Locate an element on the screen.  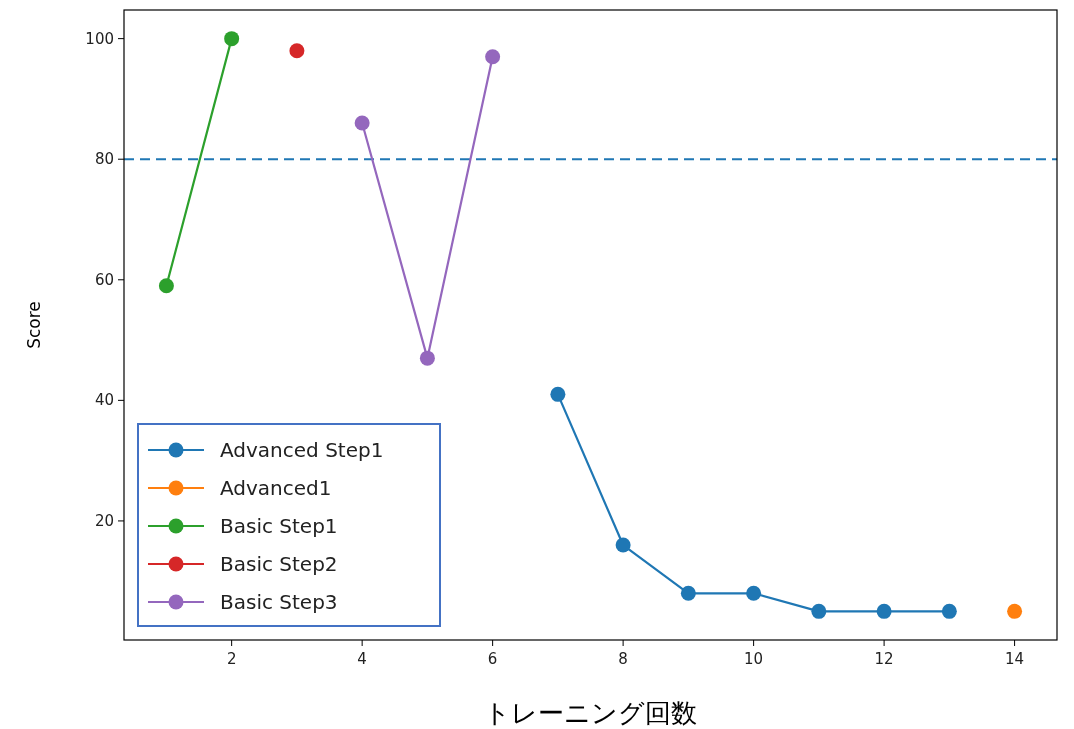
x-tick-label: 8 is located at coordinates (623, 659).